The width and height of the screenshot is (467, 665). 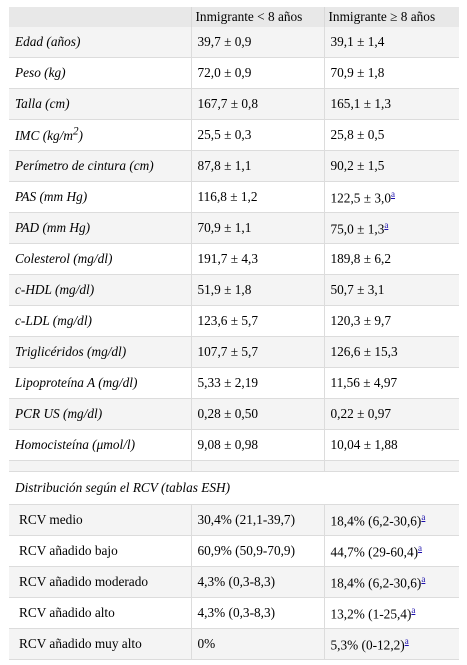 I want to click on table-row: RCV añadido muy alto 0% 5,3% (0-12,2)a, so click(x=234, y=644).